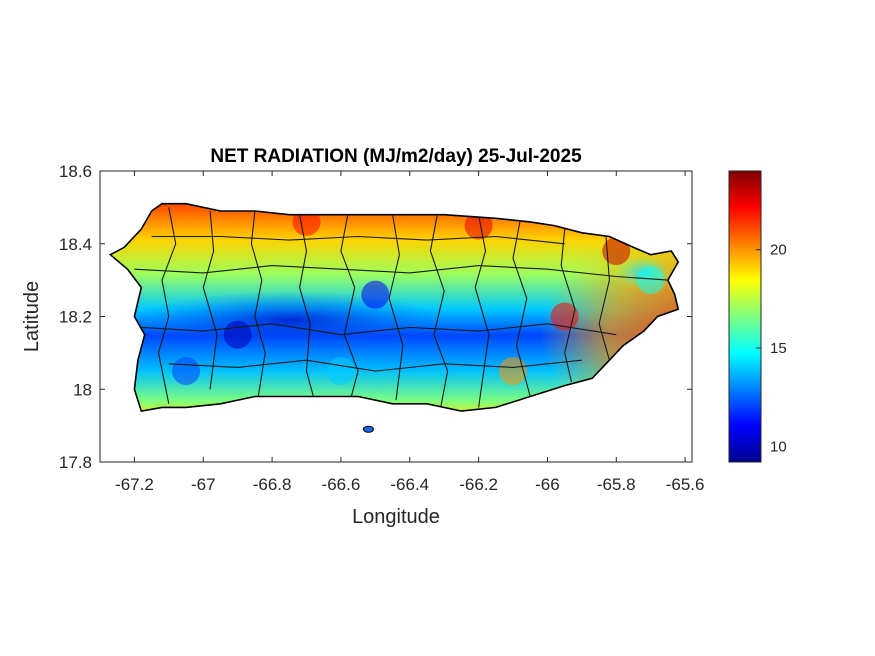 This screenshot has width=875, height=656. Describe the element at coordinates (396, 156) in the screenshot. I see `chart-title: NET RADIATION (MJ/m2/day) 25-Jul-2025` at that location.